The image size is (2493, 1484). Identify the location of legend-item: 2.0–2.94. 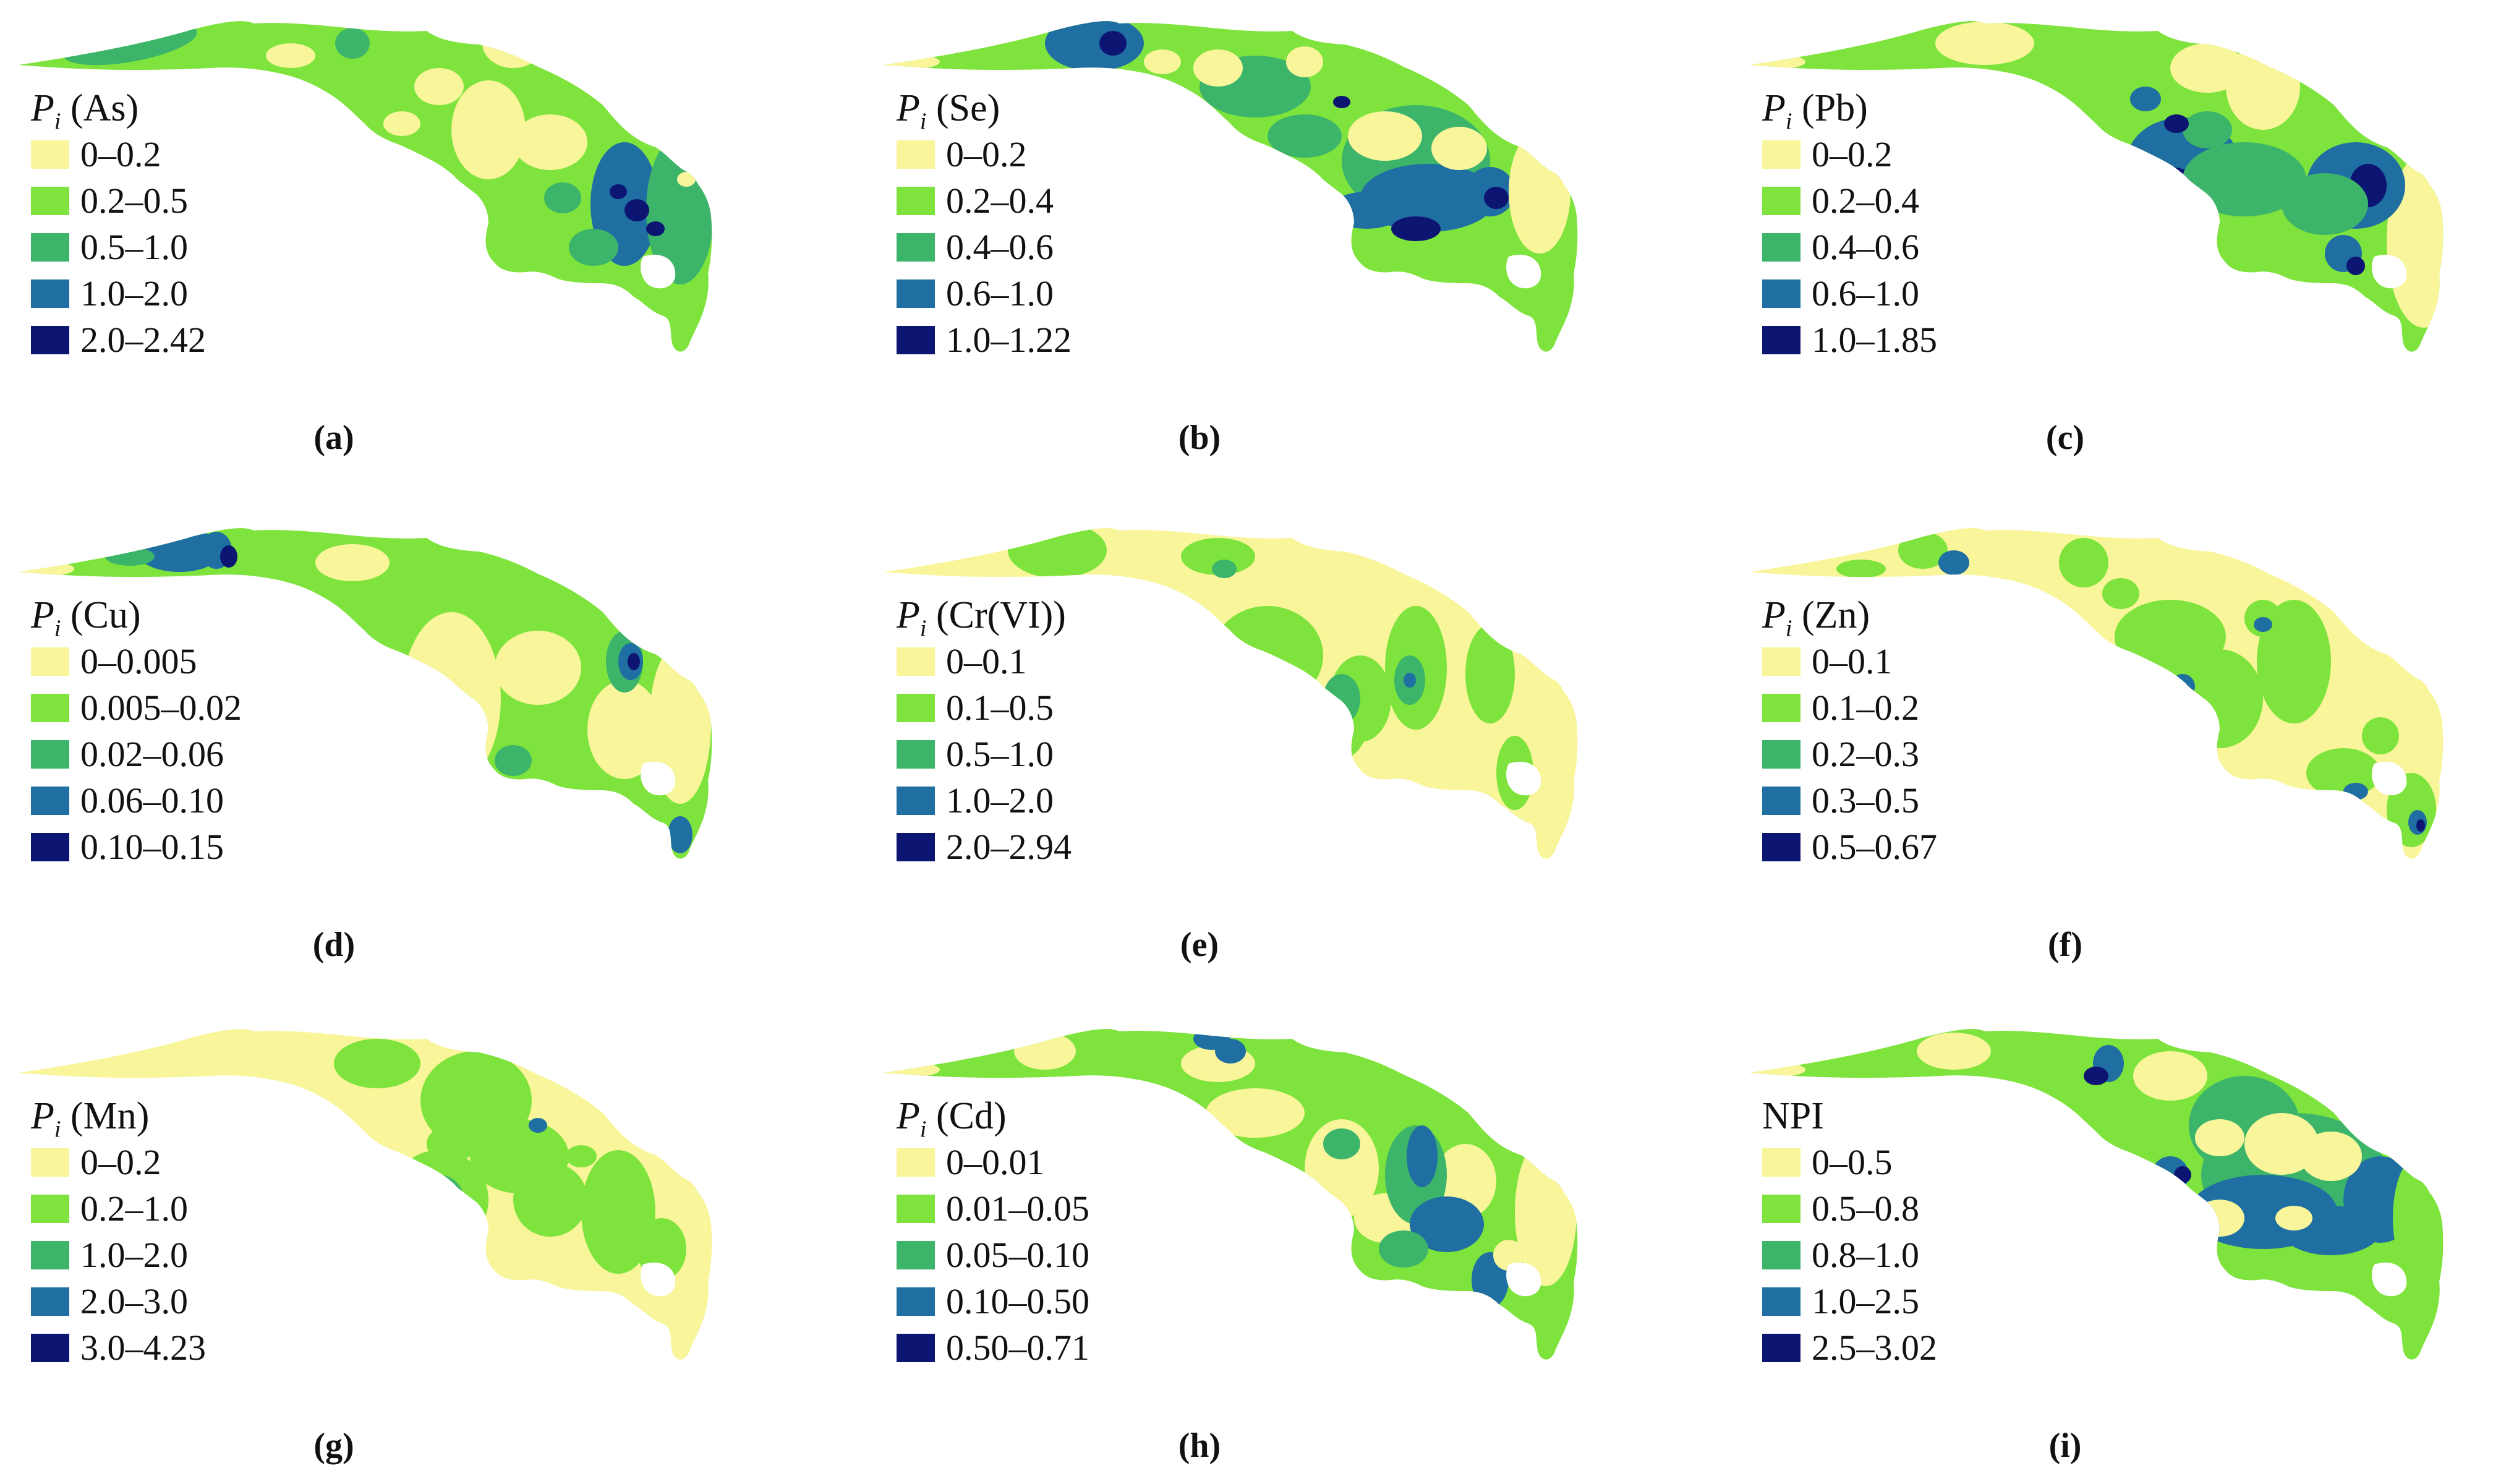
(984, 847).